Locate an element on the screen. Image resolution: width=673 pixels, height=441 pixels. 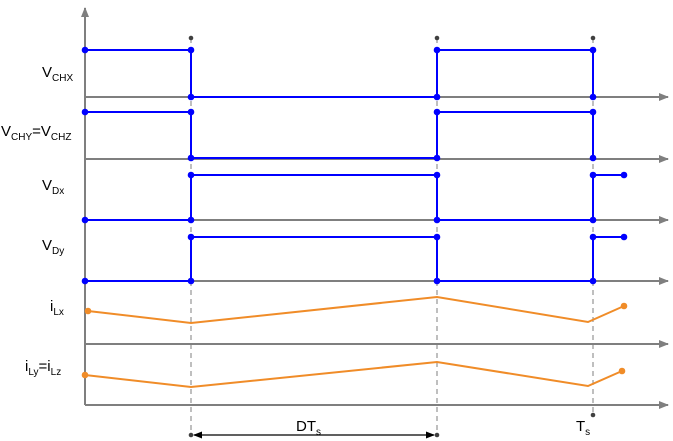
vchy-waveform is located at coordinates (339, 135).